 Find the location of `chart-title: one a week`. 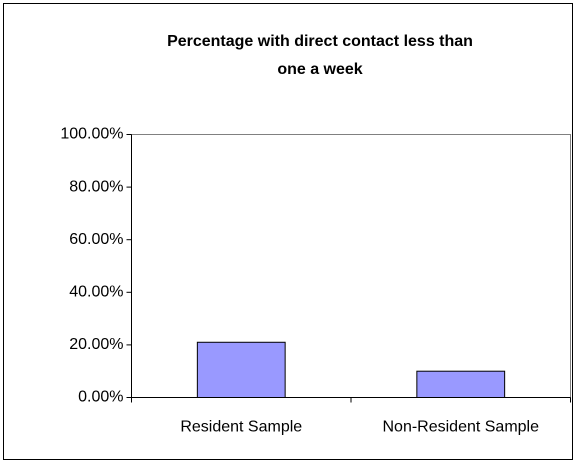

chart-title: one a week is located at coordinates (319, 69).